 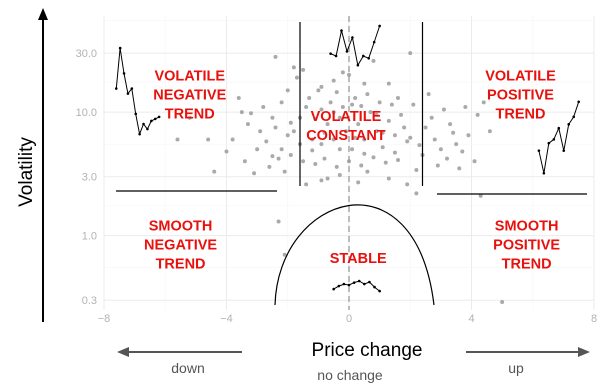 I want to click on y-axis-arrow-head, so click(x=43, y=14).